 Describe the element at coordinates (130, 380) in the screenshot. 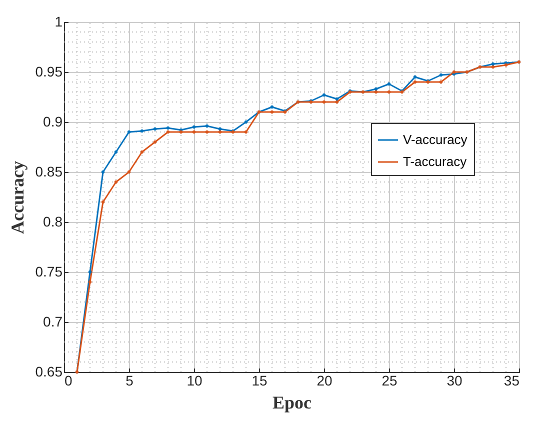

I see `x-tick-label: 5` at that location.